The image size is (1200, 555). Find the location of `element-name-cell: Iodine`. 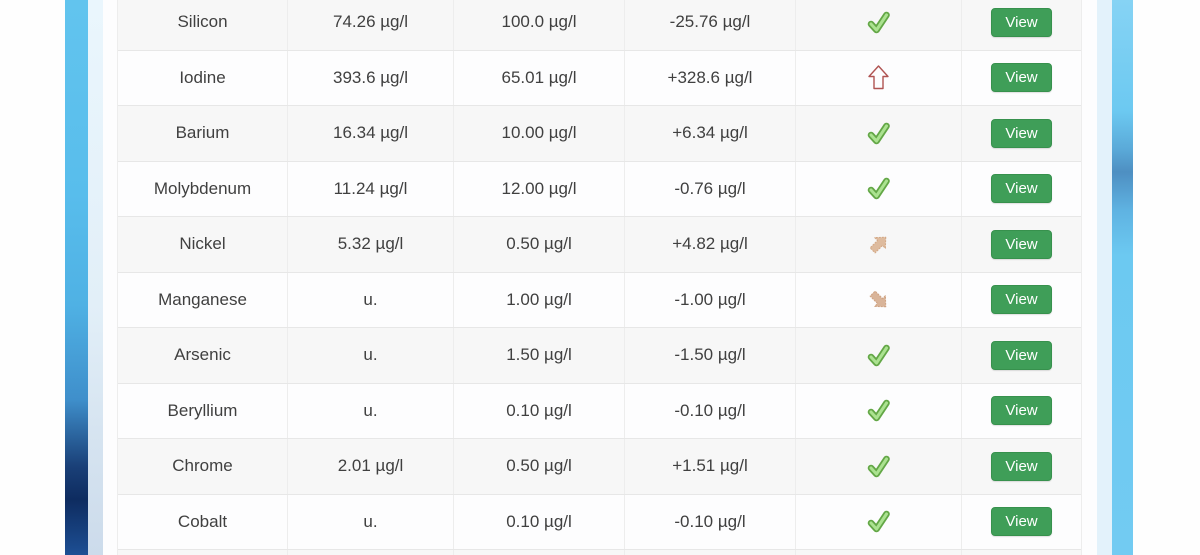

element-name-cell: Iodine is located at coordinates (203, 77).